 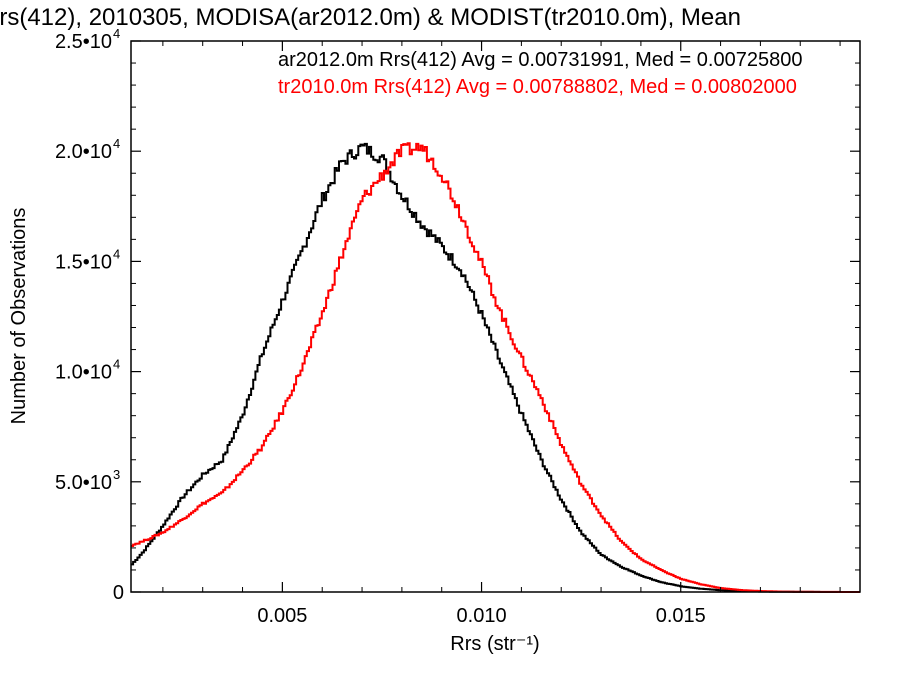 What do you see at coordinates (19, 316) in the screenshot?
I see `y-axis-label: Number of Observations` at bounding box center [19, 316].